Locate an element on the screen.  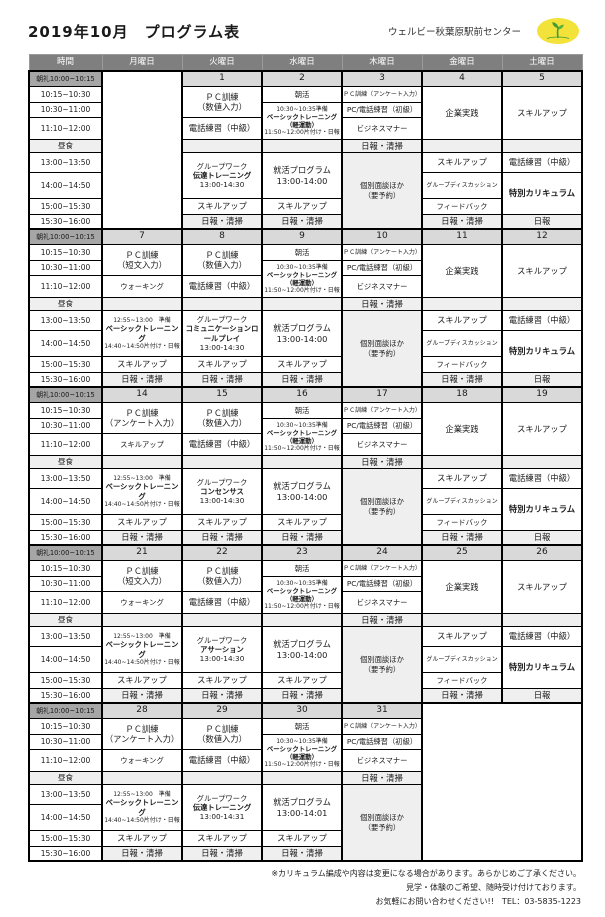
program-text-line: ウォーキング is located at coordinates (142, 286).